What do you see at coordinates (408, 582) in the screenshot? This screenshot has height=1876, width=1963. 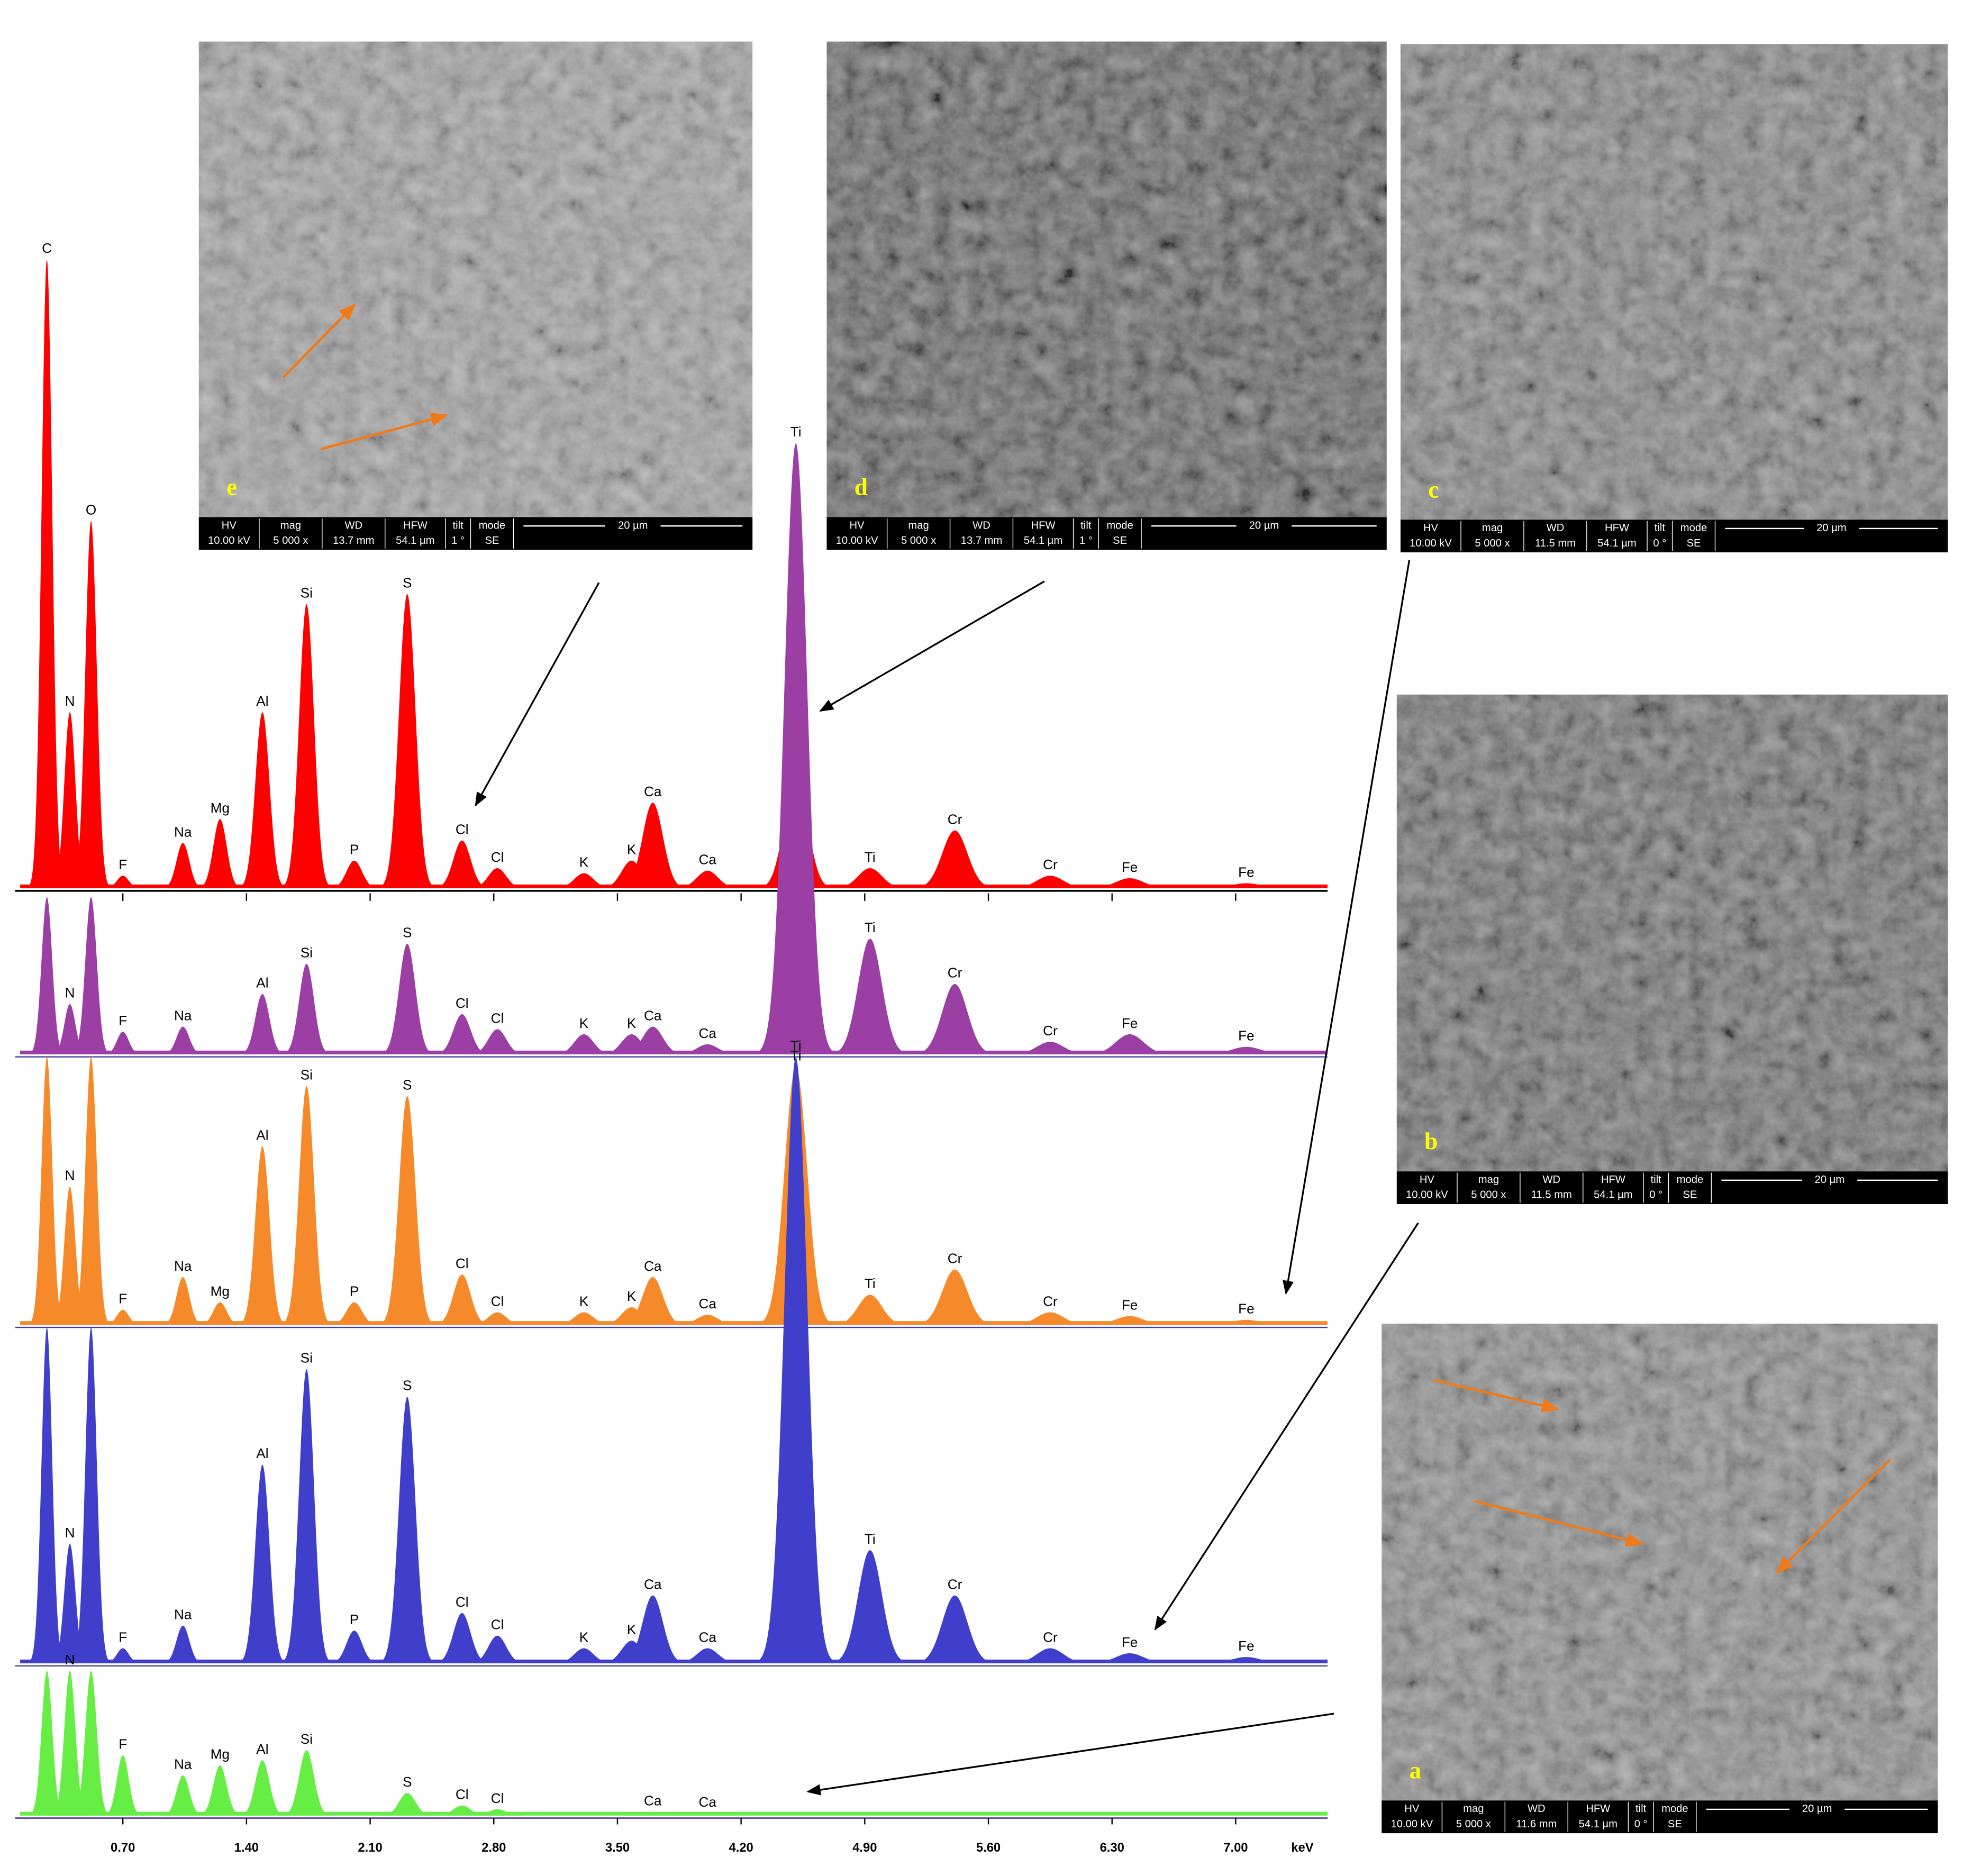 I see `peak-label: S` at bounding box center [408, 582].